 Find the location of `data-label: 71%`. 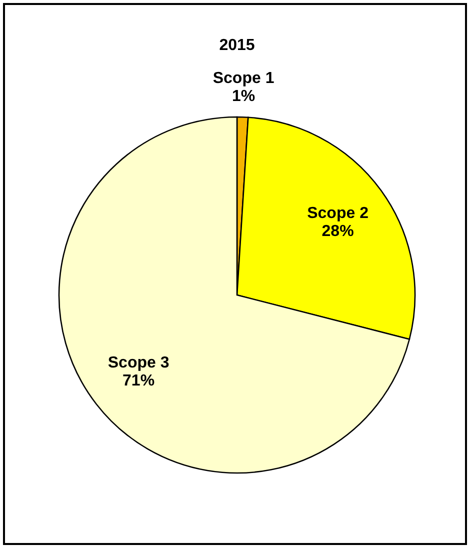

data-label: 71% is located at coordinates (138, 381).